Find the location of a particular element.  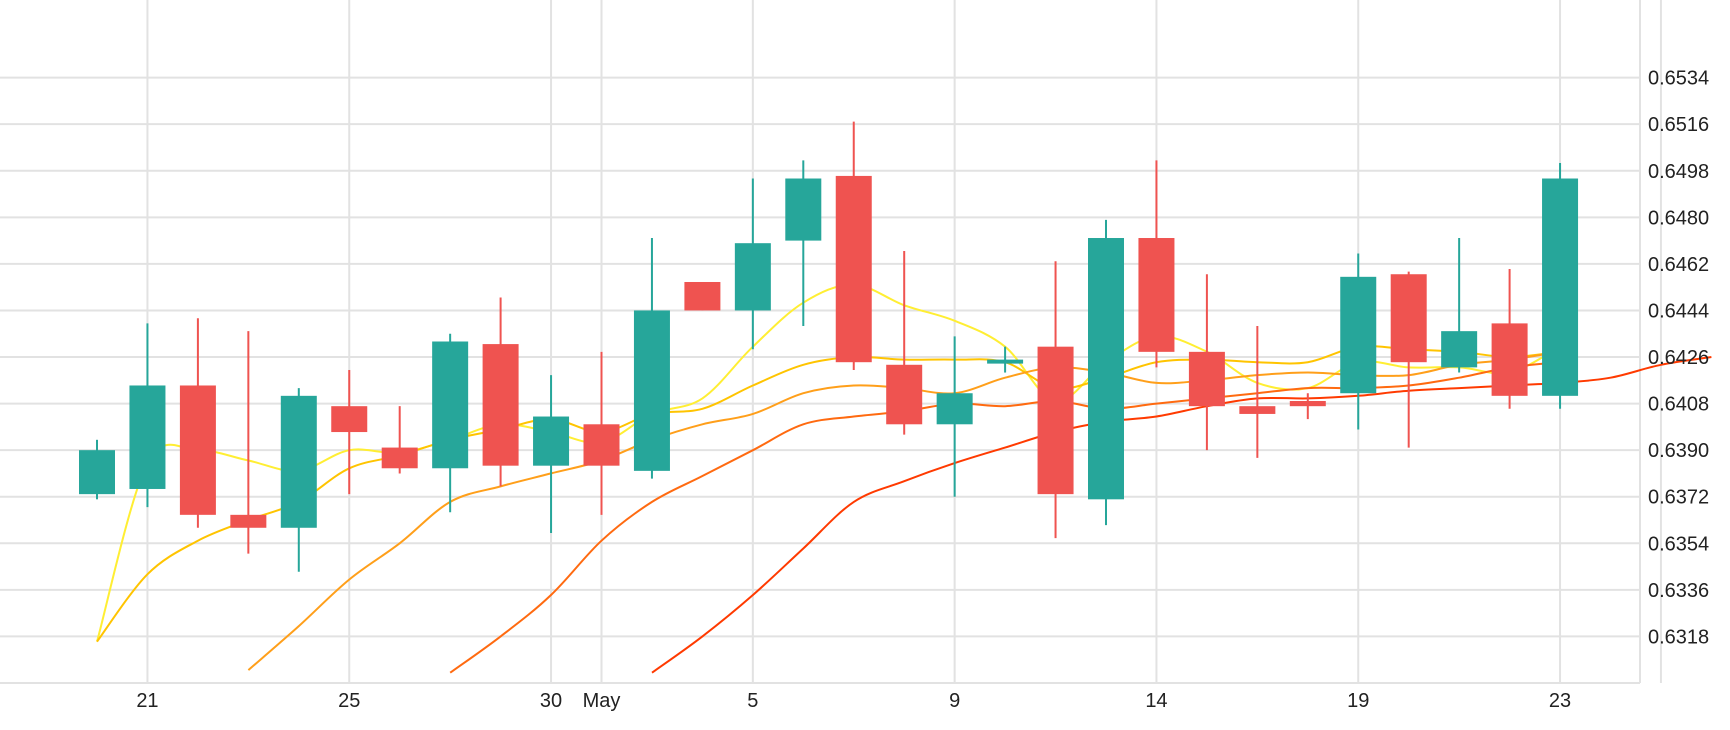

x-tick-label: May is located at coordinates (602, 701).